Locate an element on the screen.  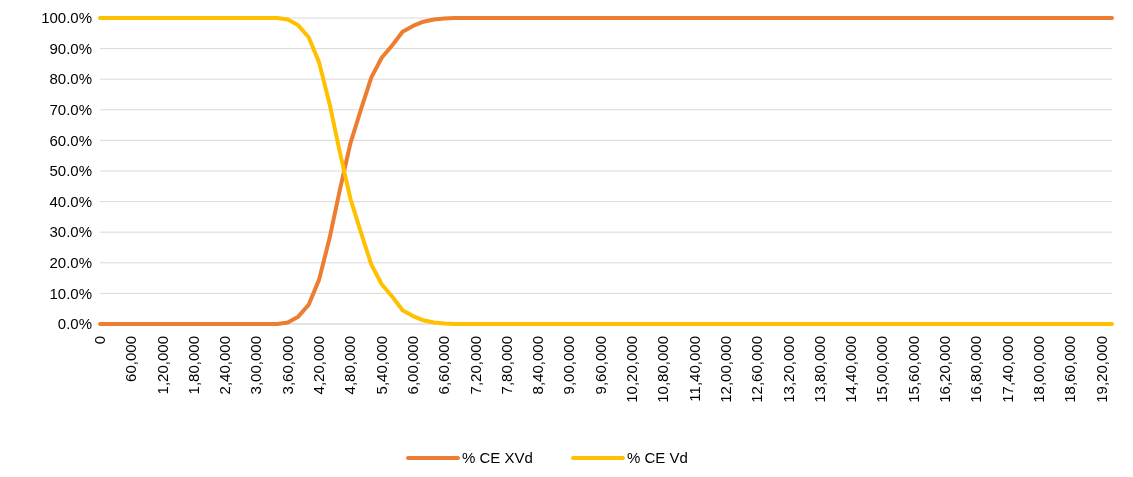
legend-label: % CE XVd is located at coordinates (497, 458).